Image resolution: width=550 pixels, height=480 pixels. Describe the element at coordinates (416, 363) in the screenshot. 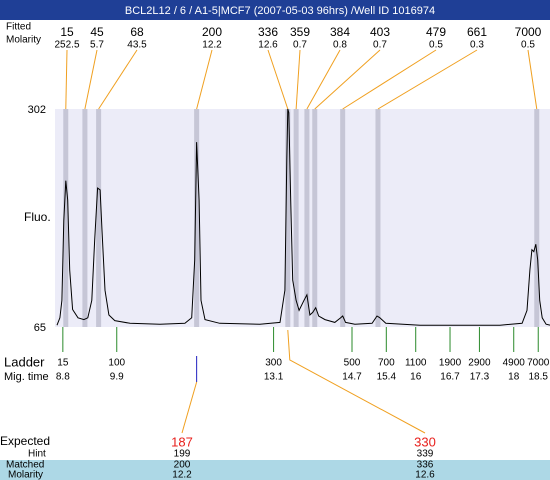

I see `ladder-size: 1100` at that location.